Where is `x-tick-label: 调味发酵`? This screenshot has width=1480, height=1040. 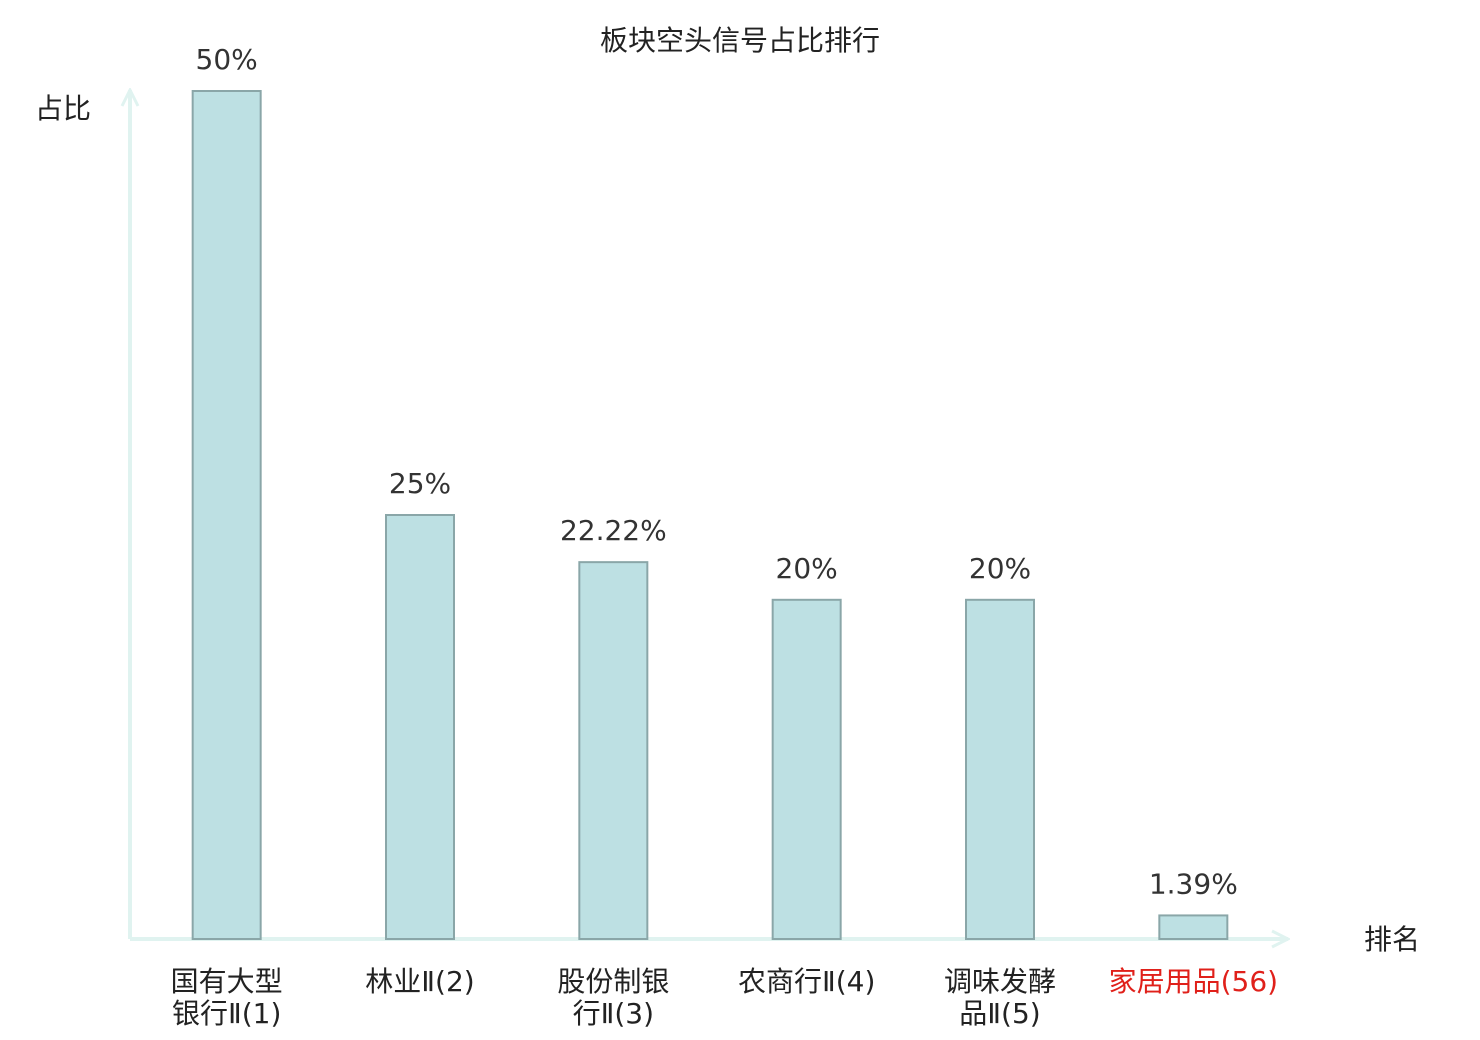 x-tick-label: 调味发酵 is located at coordinates (1000, 981).